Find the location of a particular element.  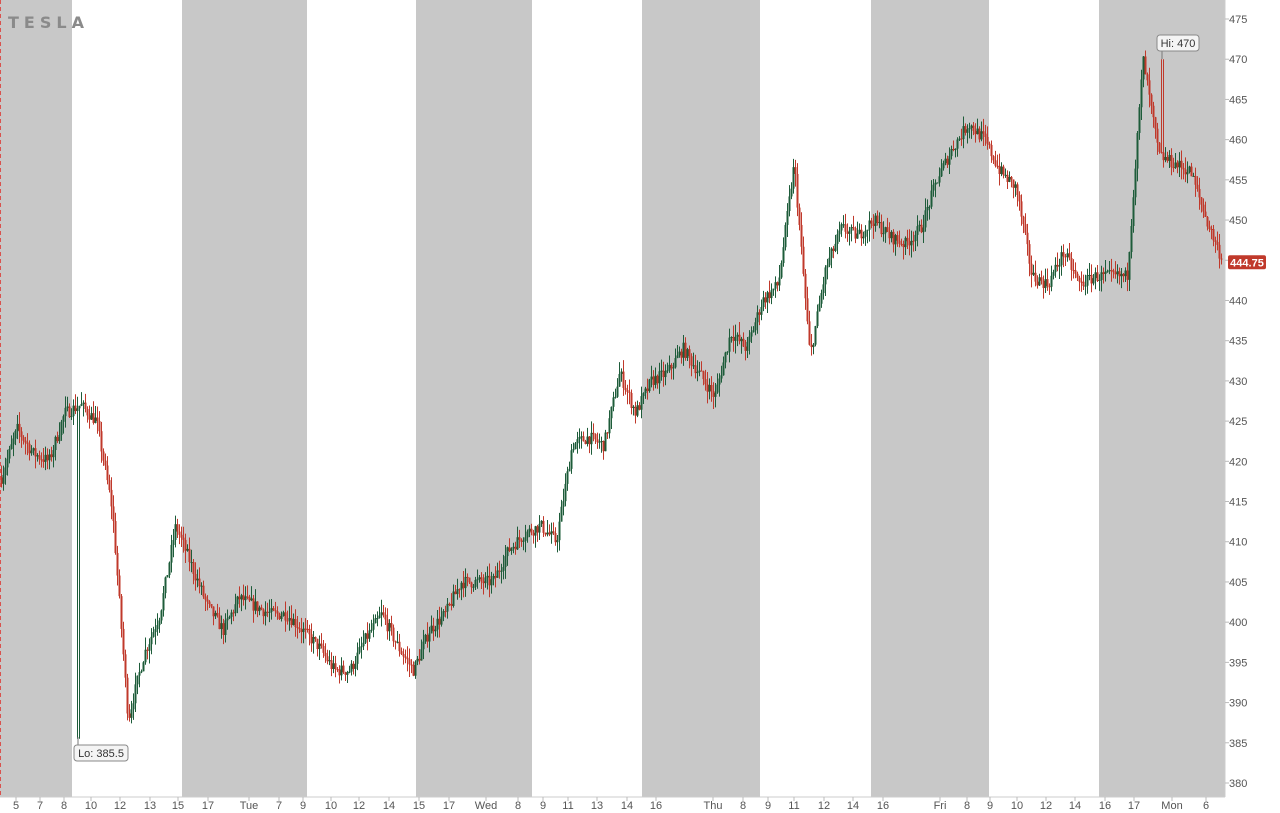

x-tick-label: 9 is located at coordinates (768, 806).